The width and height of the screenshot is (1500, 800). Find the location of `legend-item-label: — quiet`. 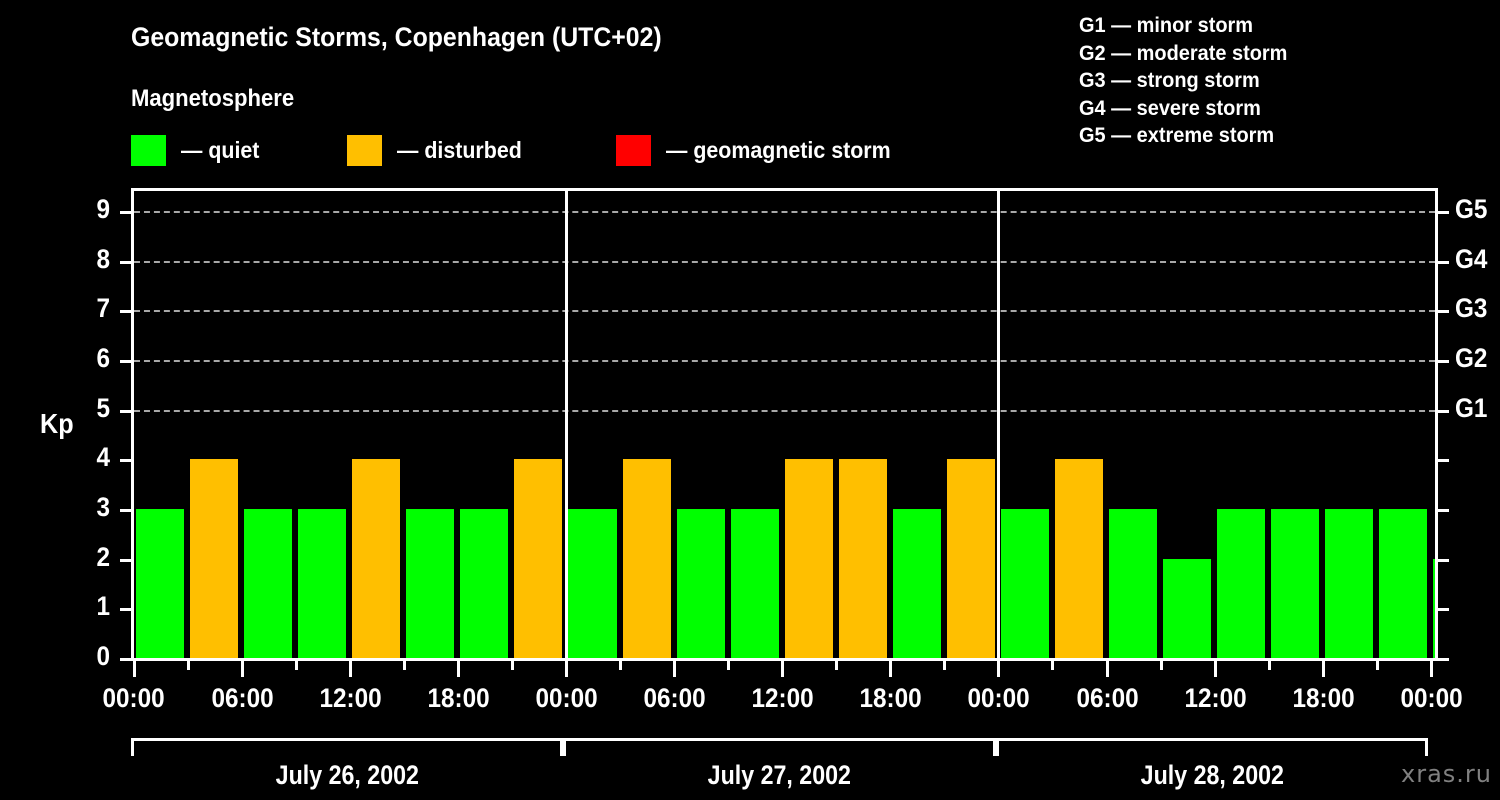

legend-item-label: — quiet is located at coordinates (220, 149).